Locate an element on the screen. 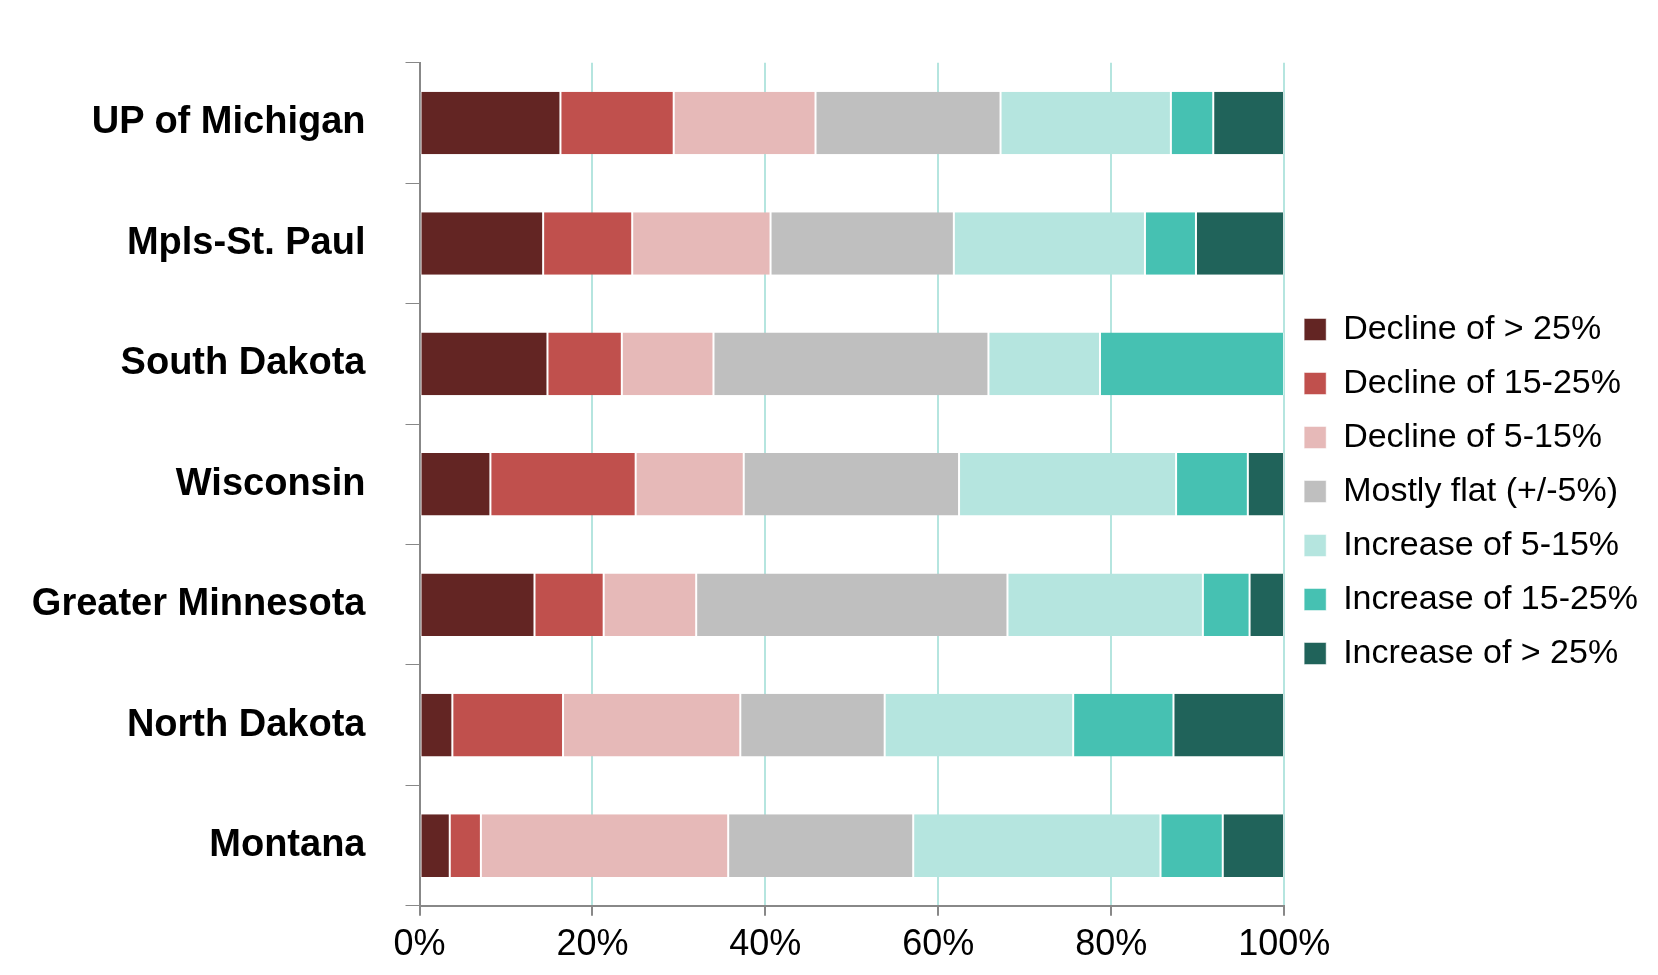 The height and width of the screenshot is (975, 1658). legend-label: Decline of > 25% is located at coordinates (1472, 326).